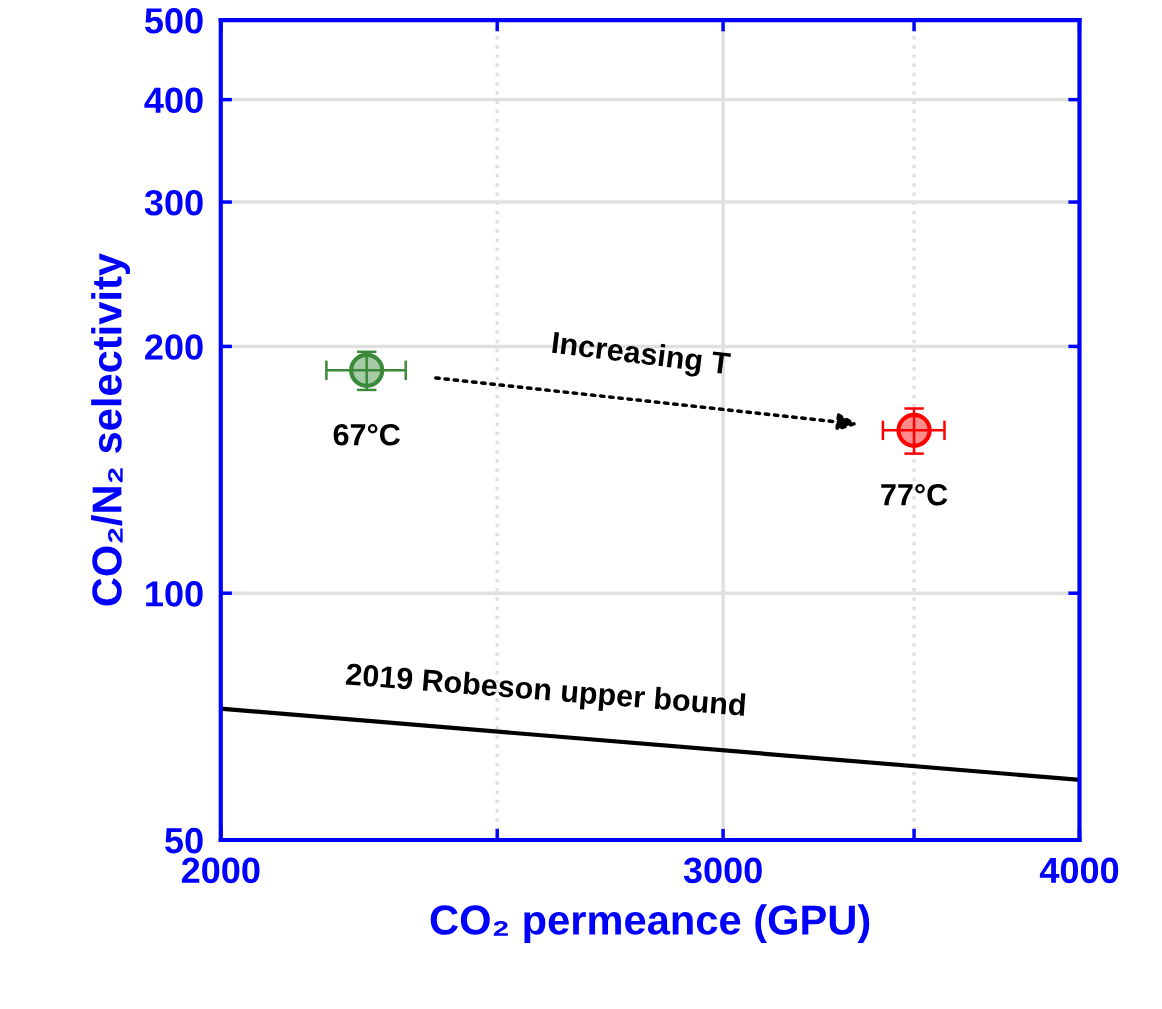  What do you see at coordinates (545, 692) in the screenshot?
I see `annotation: 2019 Robeson upper bound` at bounding box center [545, 692].